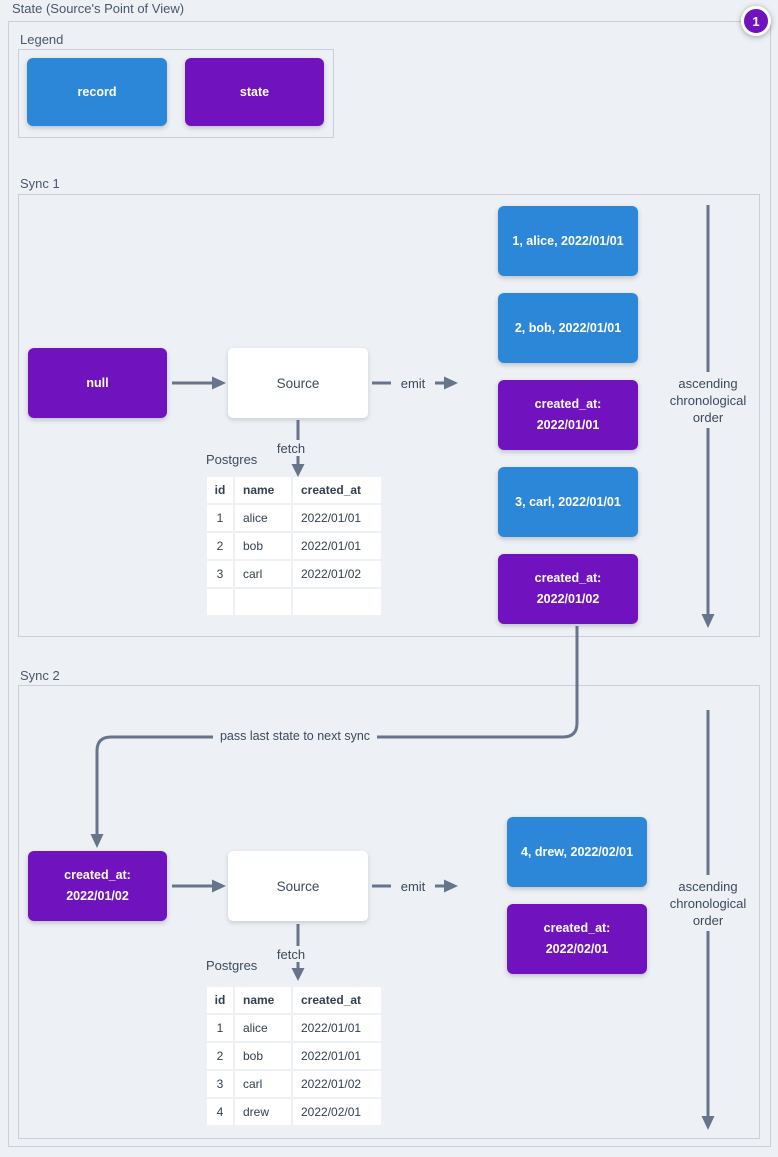  I want to click on sync2-emit-label: emit, so click(413, 886).